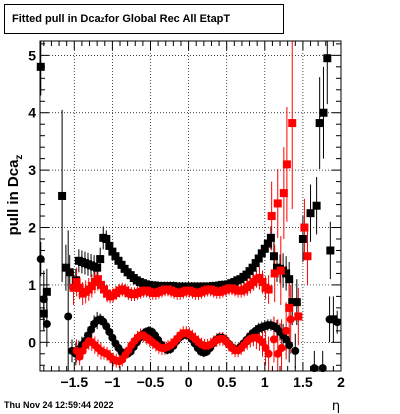 The width and height of the screenshot is (400, 414). What do you see at coordinates (56, 19) in the screenshot?
I see `chart-title-prefix: Fitted pull in Dca` at bounding box center [56, 19].